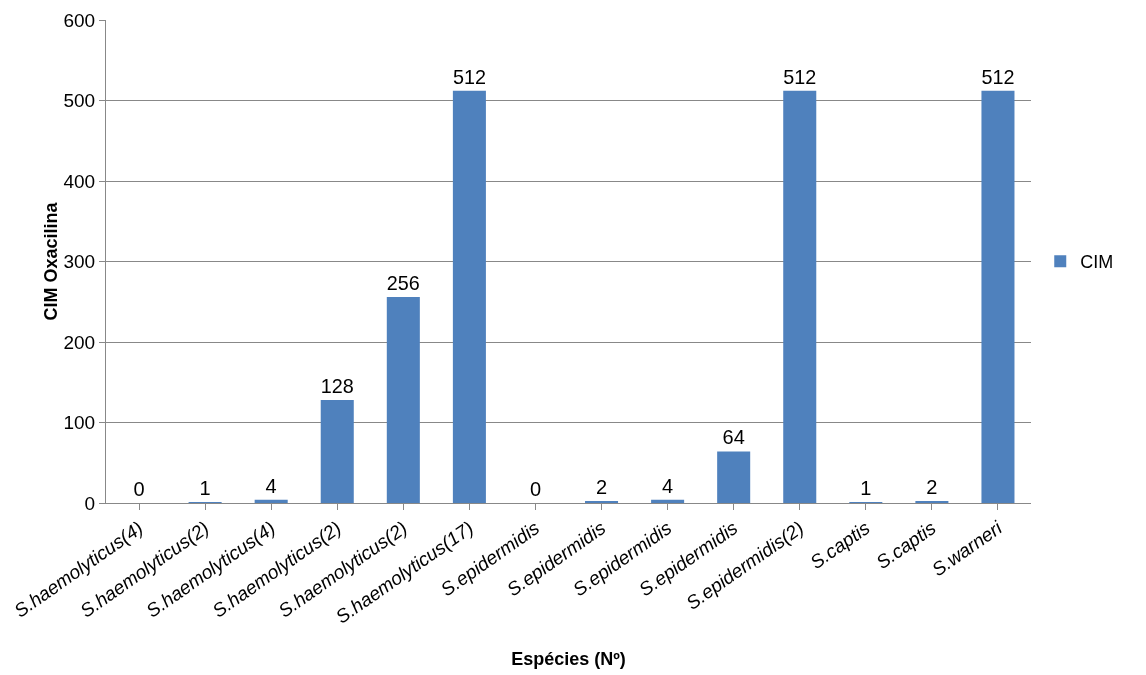  I want to click on y-tick-label: 300, so click(79, 262).